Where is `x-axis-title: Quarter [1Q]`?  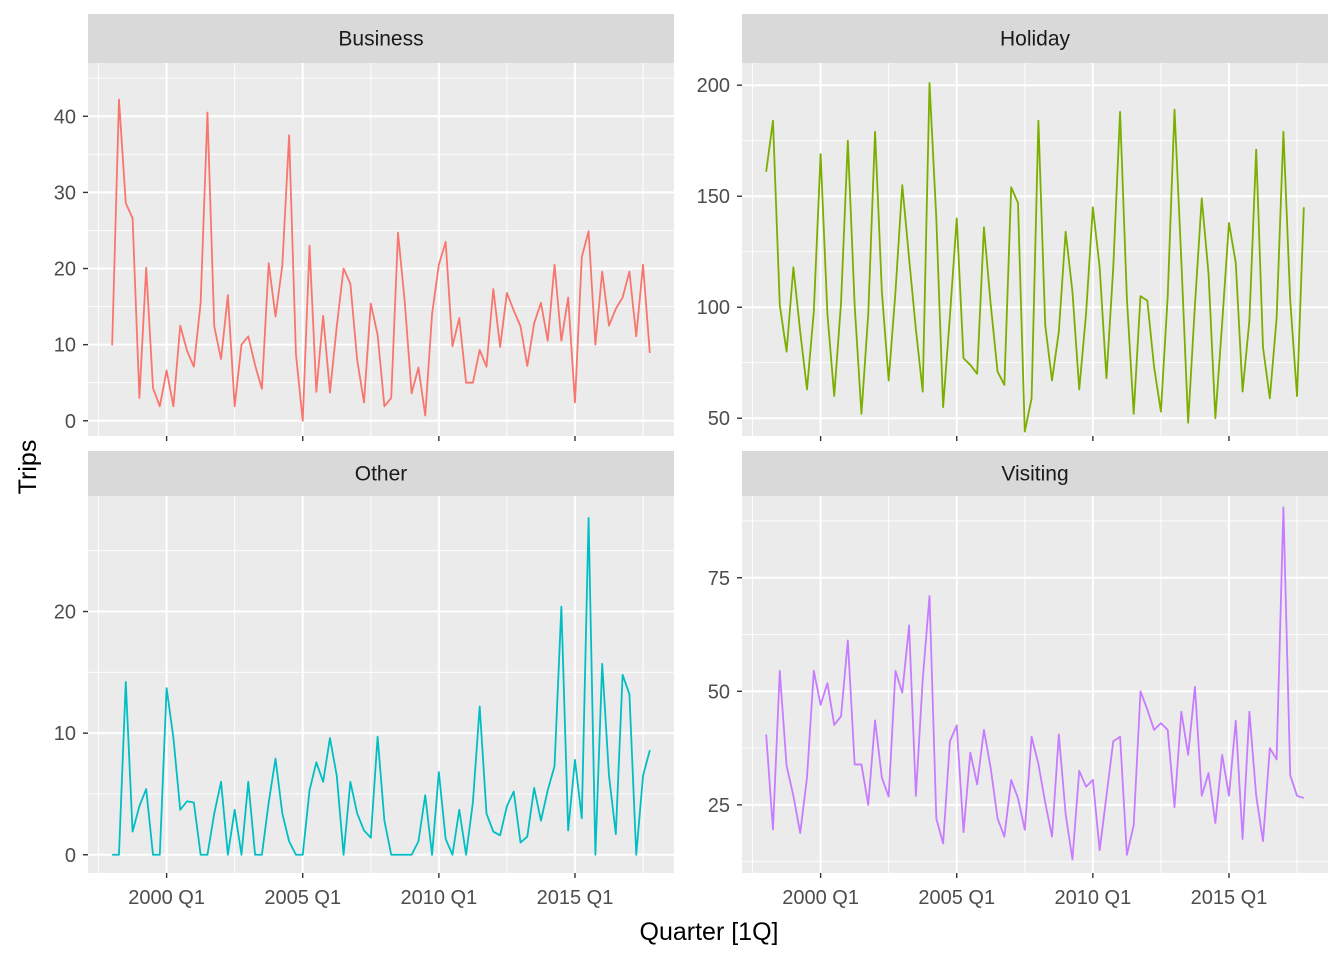
x-axis-title: Quarter [1Q] is located at coordinates (709, 932).